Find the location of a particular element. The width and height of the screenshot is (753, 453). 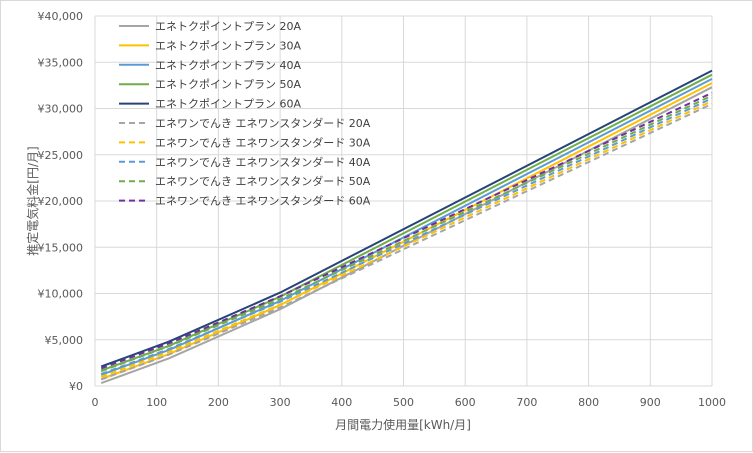

y-tick-label: ¥0 is located at coordinates (76, 386).